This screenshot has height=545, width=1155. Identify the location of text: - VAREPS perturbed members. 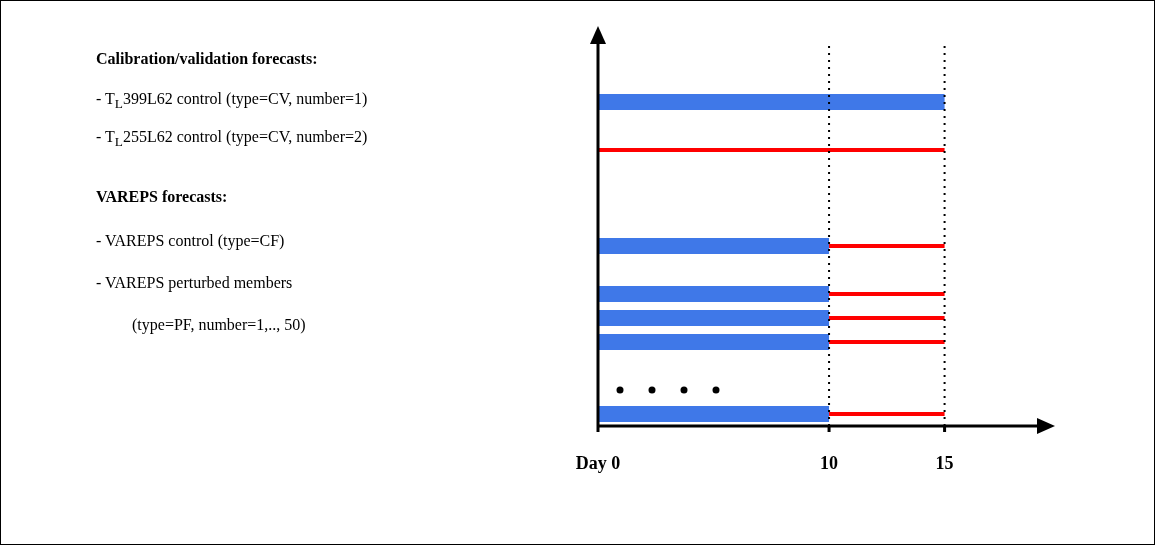
(194, 283).